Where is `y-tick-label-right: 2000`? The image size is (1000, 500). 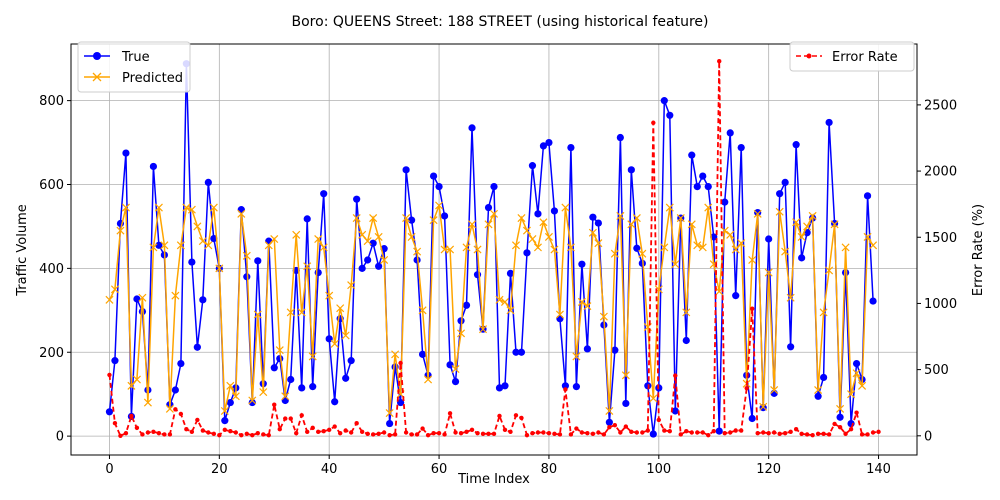
y-tick-label-right: 2000 is located at coordinates (940, 172).